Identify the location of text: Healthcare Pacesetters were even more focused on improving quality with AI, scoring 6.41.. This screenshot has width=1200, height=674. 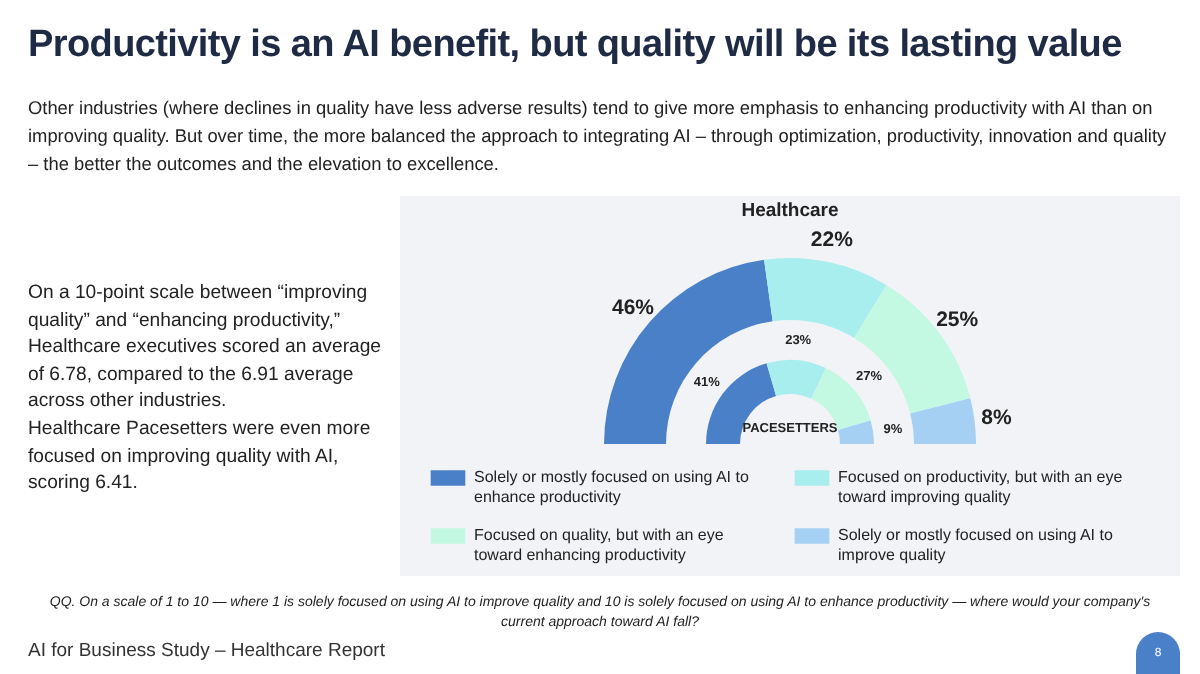
(200, 456).